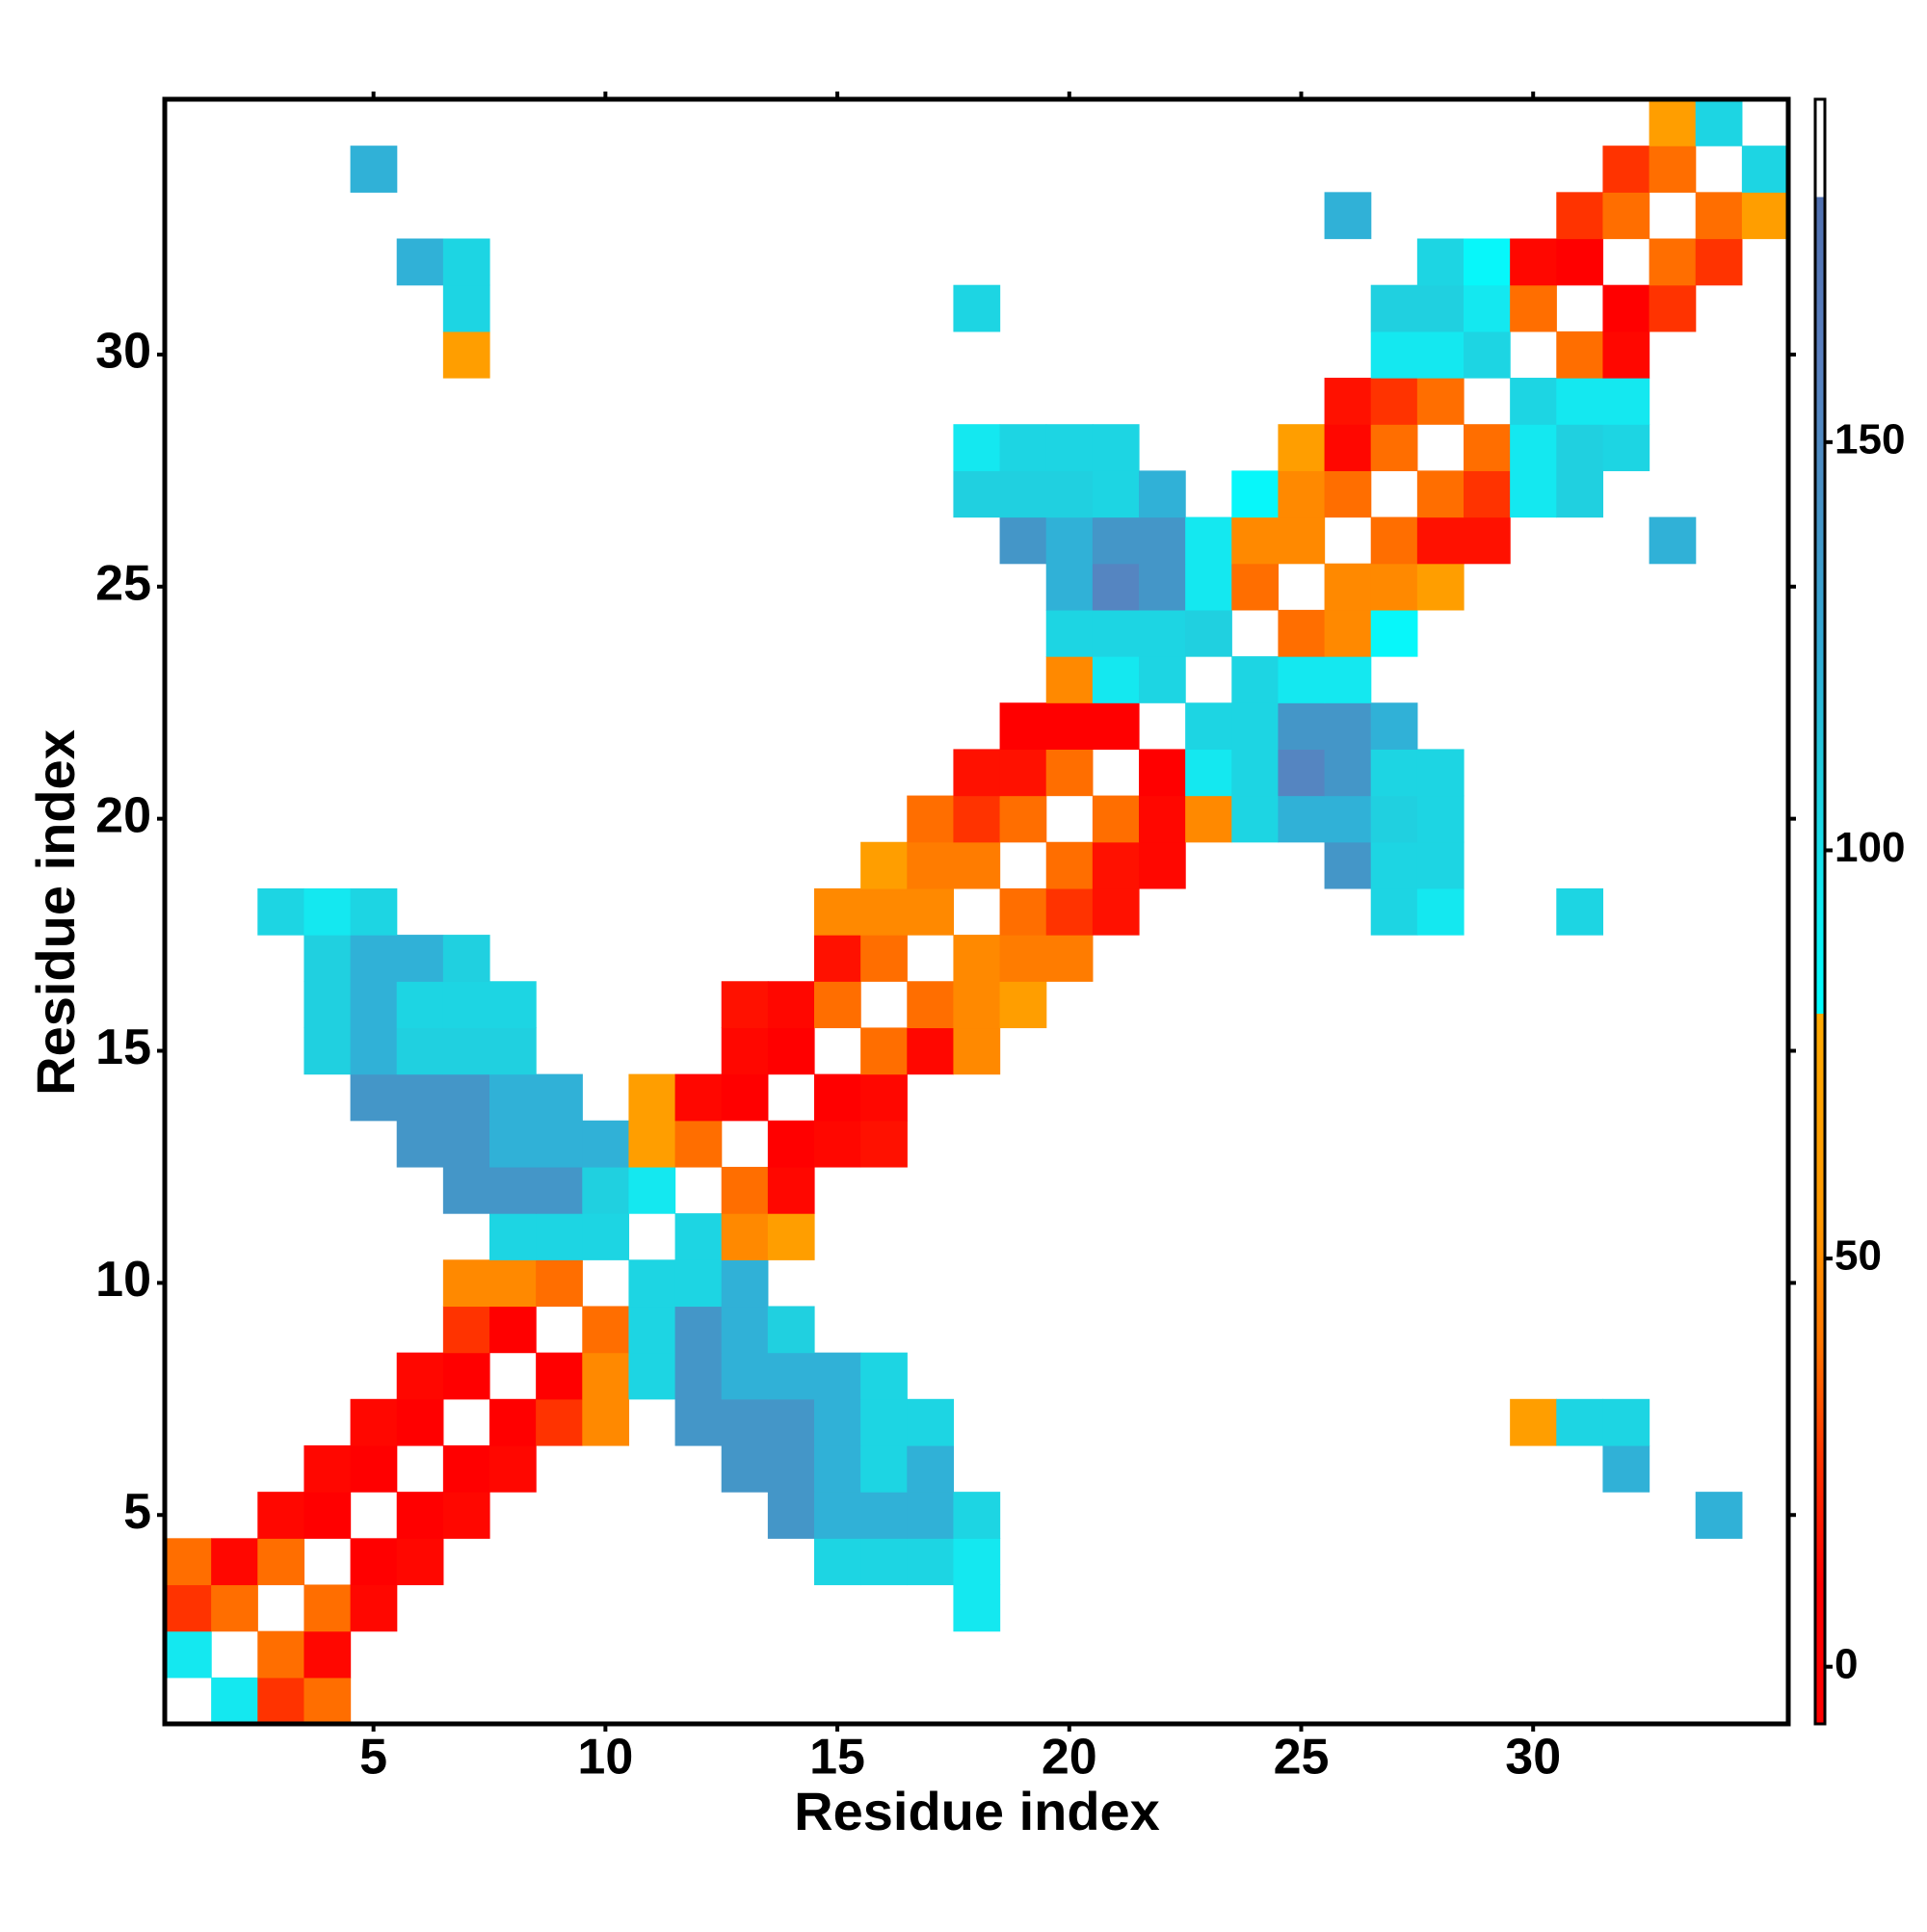 Image resolution: width=1927 pixels, height=1932 pixels. Describe the element at coordinates (605, 1758) in the screenshot. I see `x-tick-label: 10` at that location.